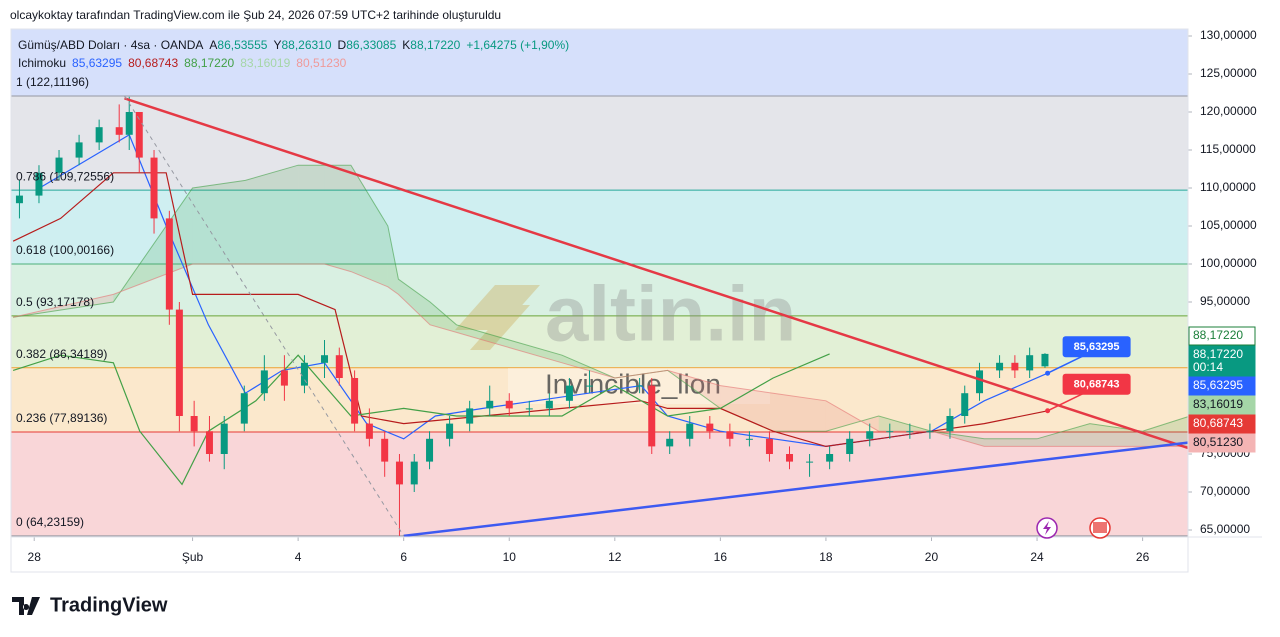 The image size is (1280, 637). I want to click on price-badge-label: 88,17220, so click(1218, 335).